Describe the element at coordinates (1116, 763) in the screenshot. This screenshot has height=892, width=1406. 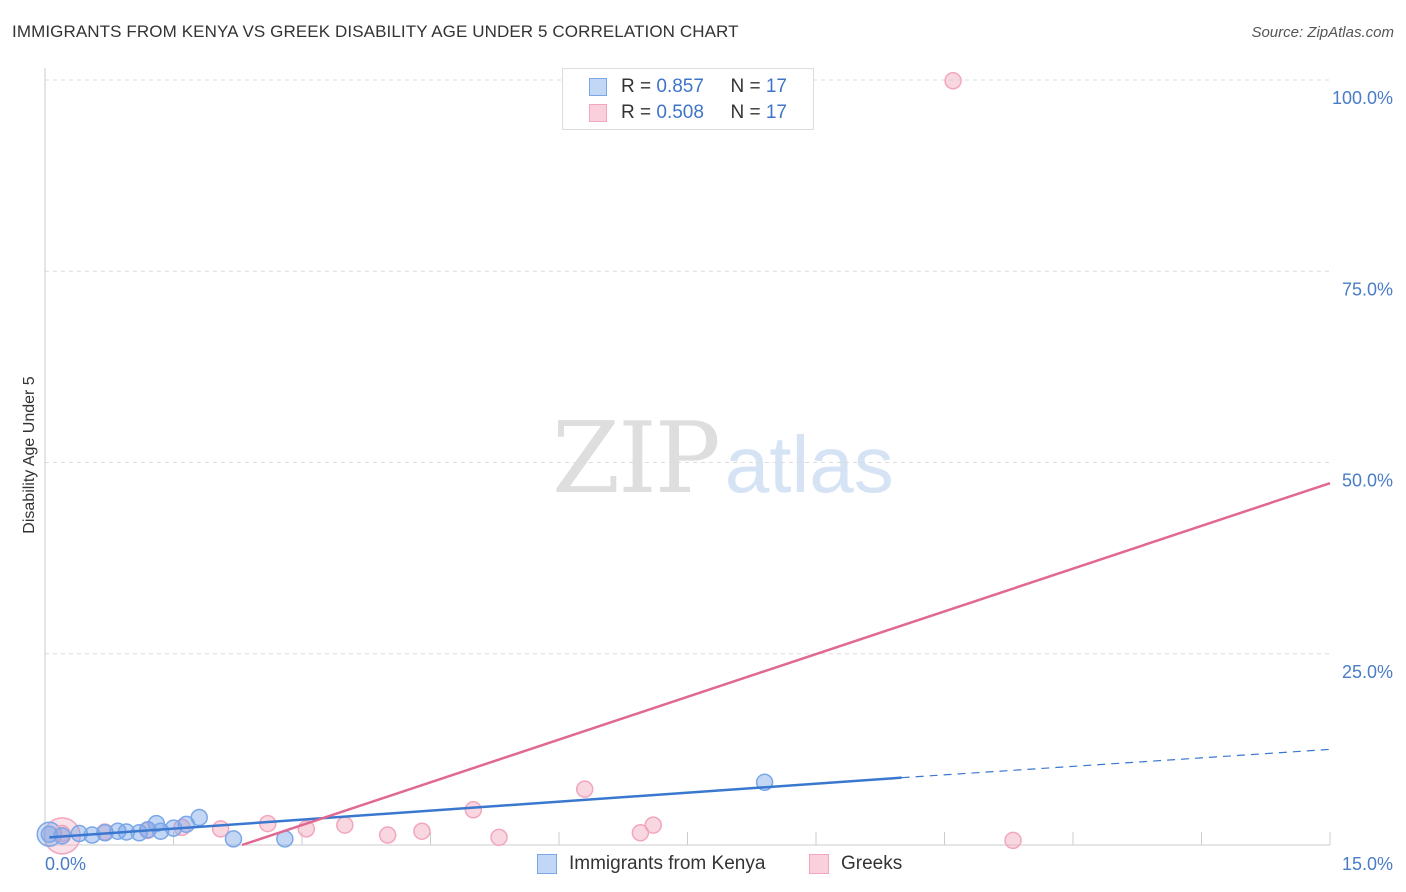
I see `kenya-trend-extension` at that location.